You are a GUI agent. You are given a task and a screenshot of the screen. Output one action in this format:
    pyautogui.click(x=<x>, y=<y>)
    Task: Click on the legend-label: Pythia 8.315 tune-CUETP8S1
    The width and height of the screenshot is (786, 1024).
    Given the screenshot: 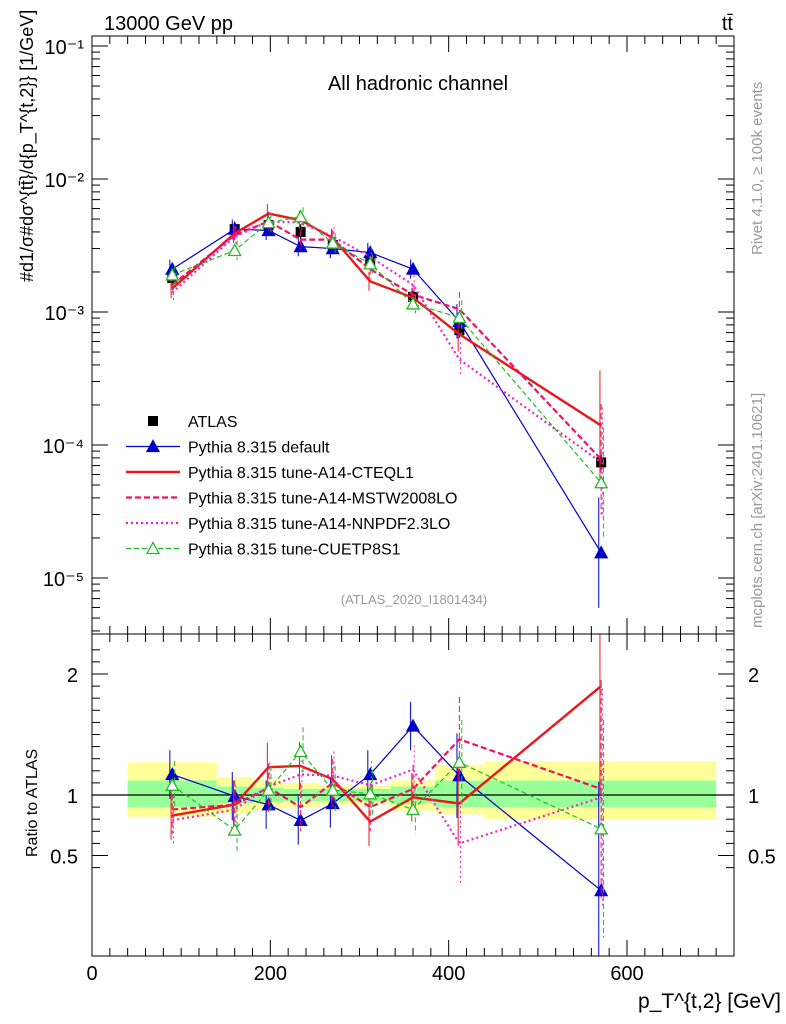 What is the action you would take?
    pyautogui.click(x=294, y=550)
    